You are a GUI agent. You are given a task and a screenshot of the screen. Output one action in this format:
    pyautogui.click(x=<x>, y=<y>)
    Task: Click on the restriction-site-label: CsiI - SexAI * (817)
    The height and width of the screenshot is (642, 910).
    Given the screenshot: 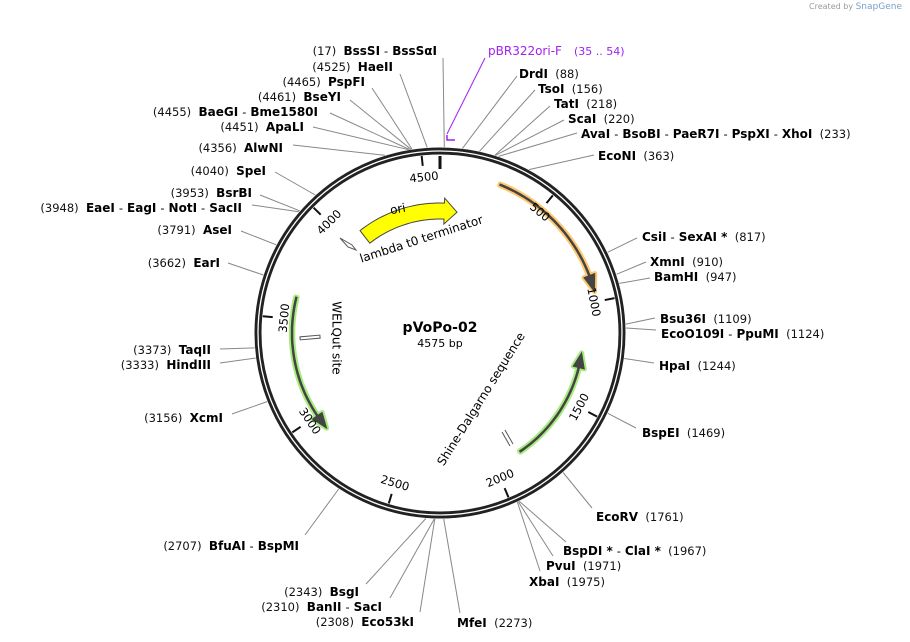 What is the action you would take?
    pyautogui.click(x=704, y=237)
    